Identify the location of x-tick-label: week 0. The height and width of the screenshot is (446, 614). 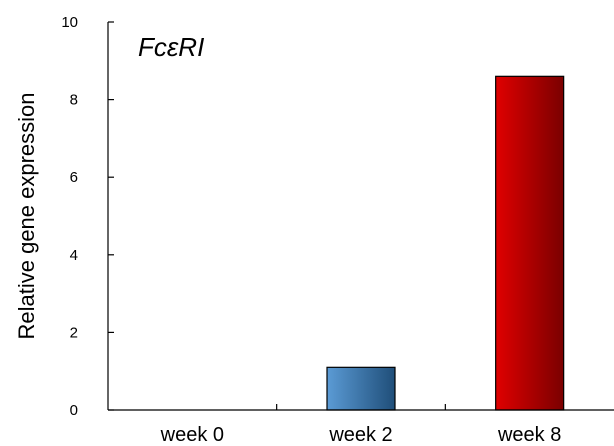
(192, 435).